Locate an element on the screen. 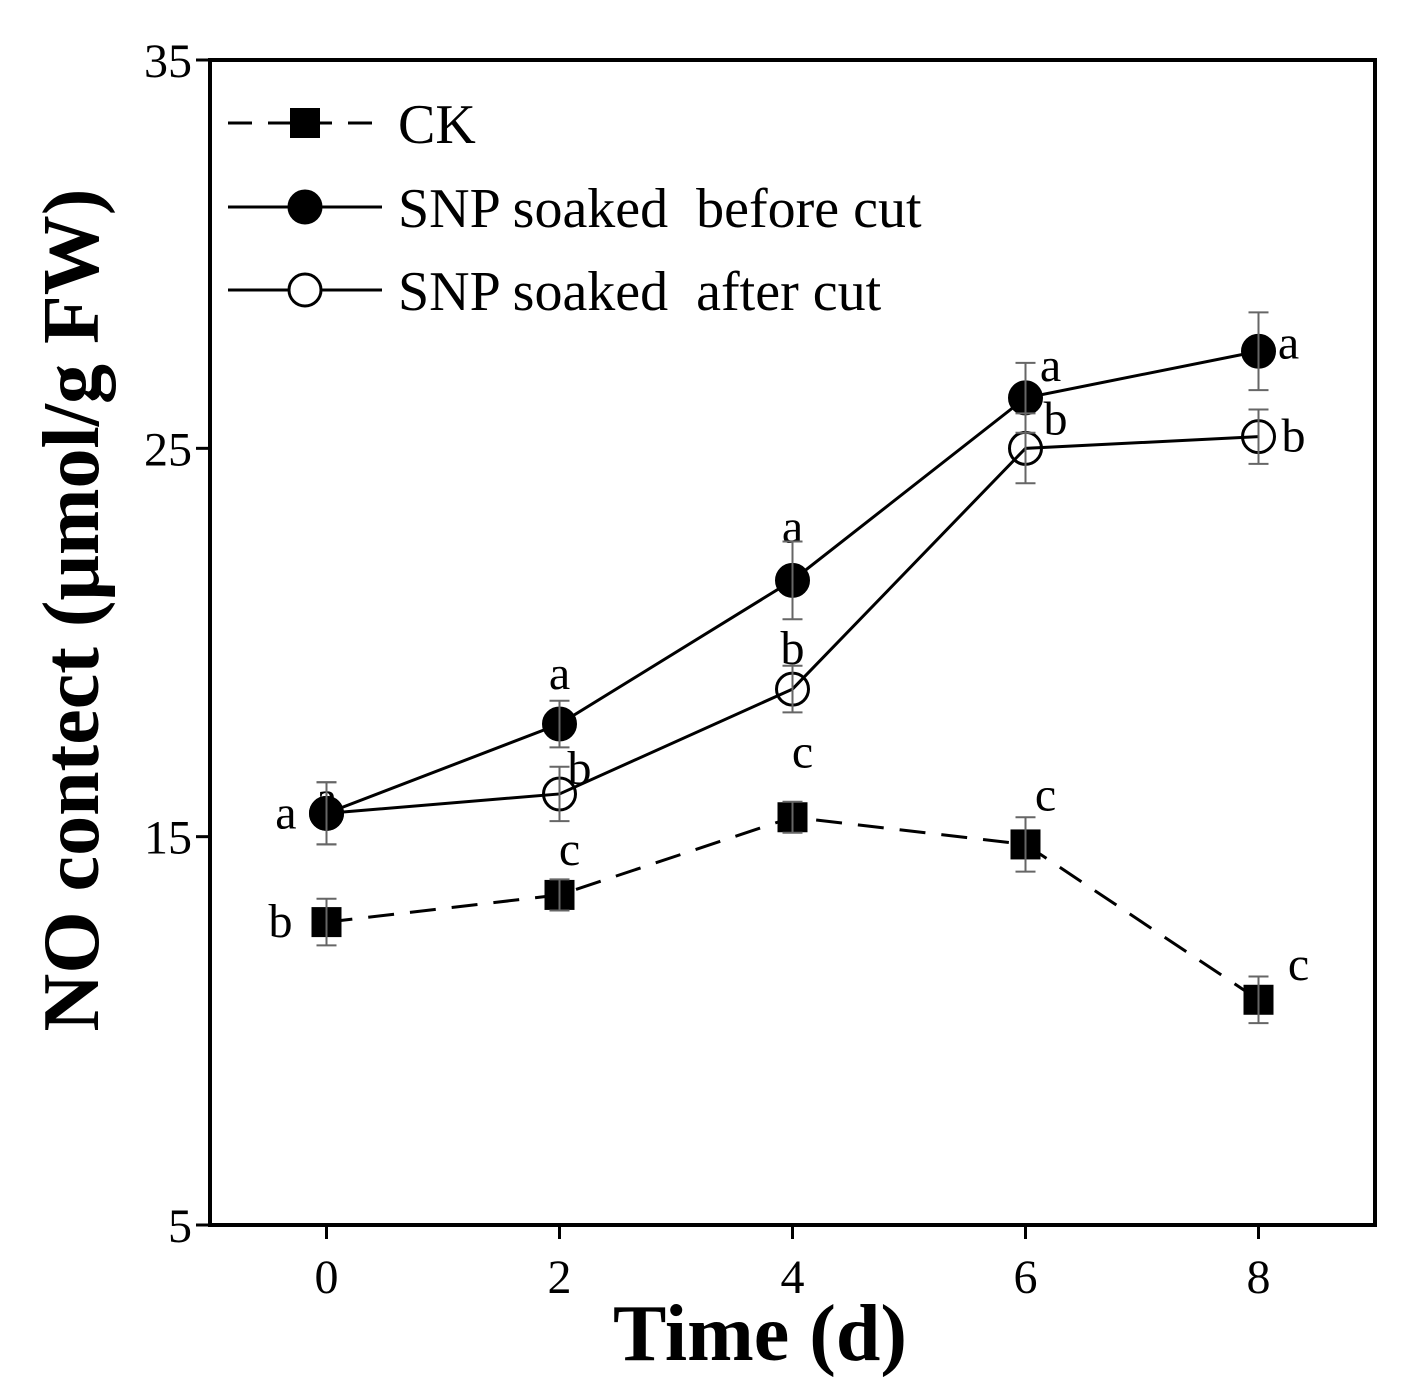 This screenshot has width=1413, height=1392. x-tick-label: 4 is located at coordinates (793, 1277).